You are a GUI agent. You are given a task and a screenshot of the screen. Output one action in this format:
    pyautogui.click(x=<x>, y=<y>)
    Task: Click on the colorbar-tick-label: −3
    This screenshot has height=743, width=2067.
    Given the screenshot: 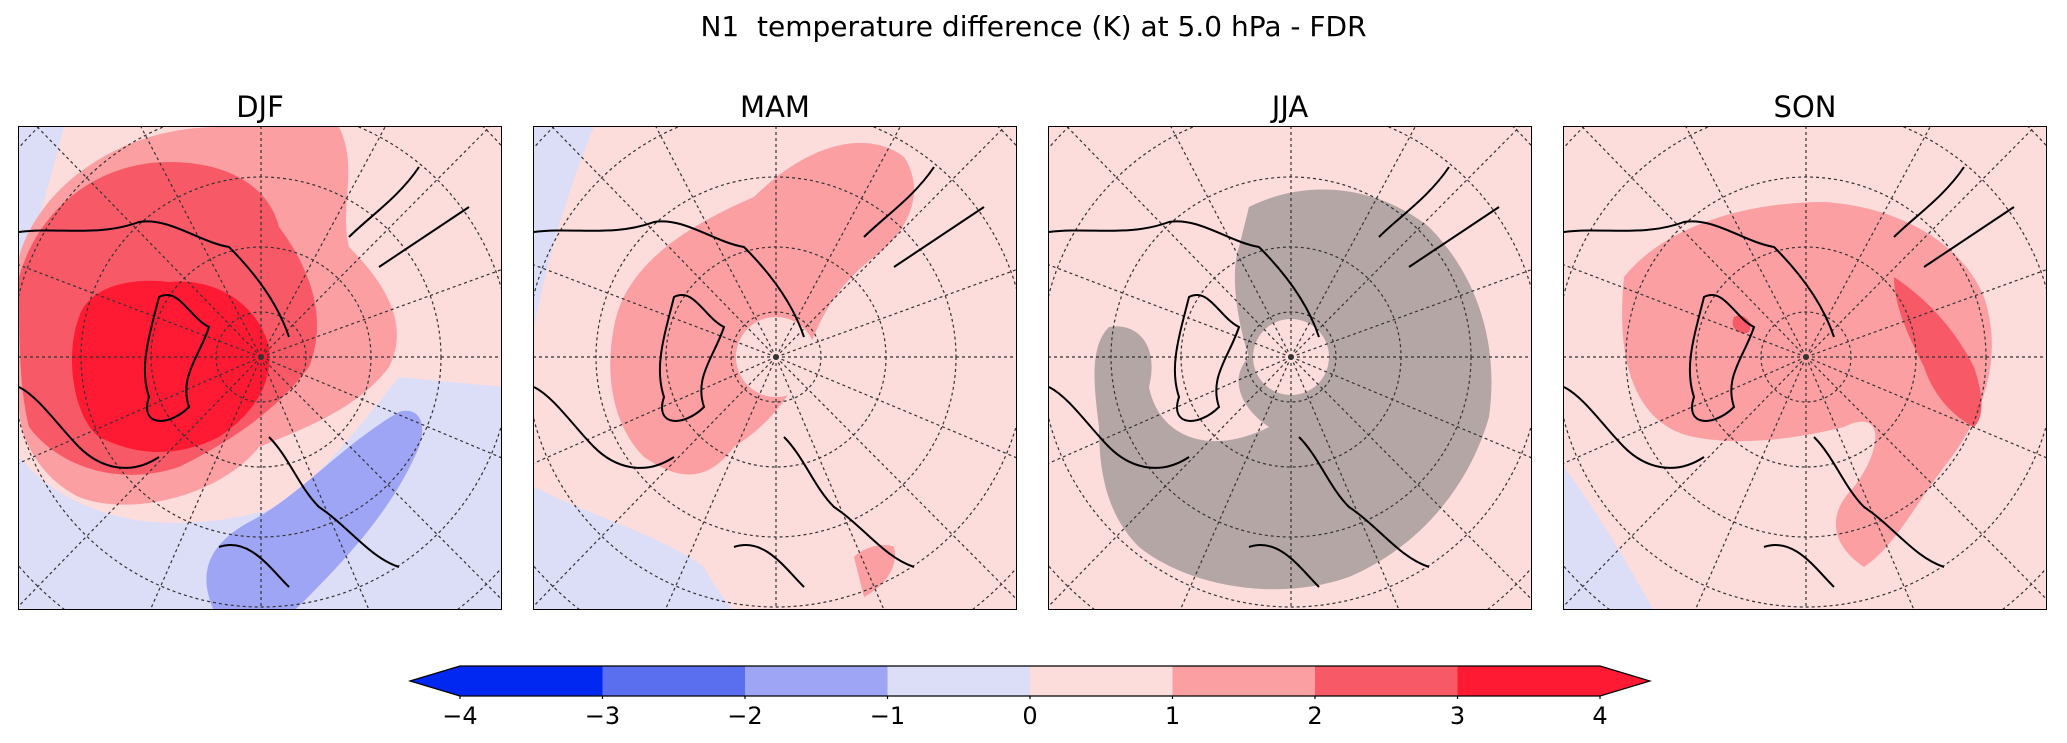 What is the action you would take?
    pyautogui.click(x=602, y=716)
    